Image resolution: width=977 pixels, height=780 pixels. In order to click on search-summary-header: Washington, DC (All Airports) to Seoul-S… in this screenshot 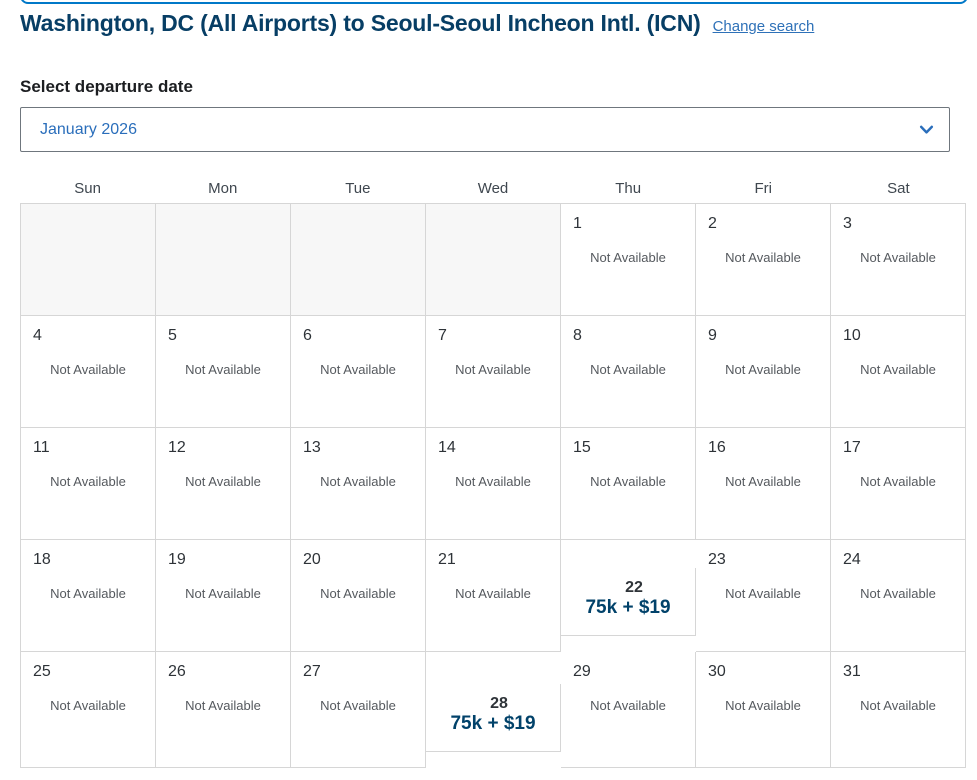, I will do `click(488, 18)`.